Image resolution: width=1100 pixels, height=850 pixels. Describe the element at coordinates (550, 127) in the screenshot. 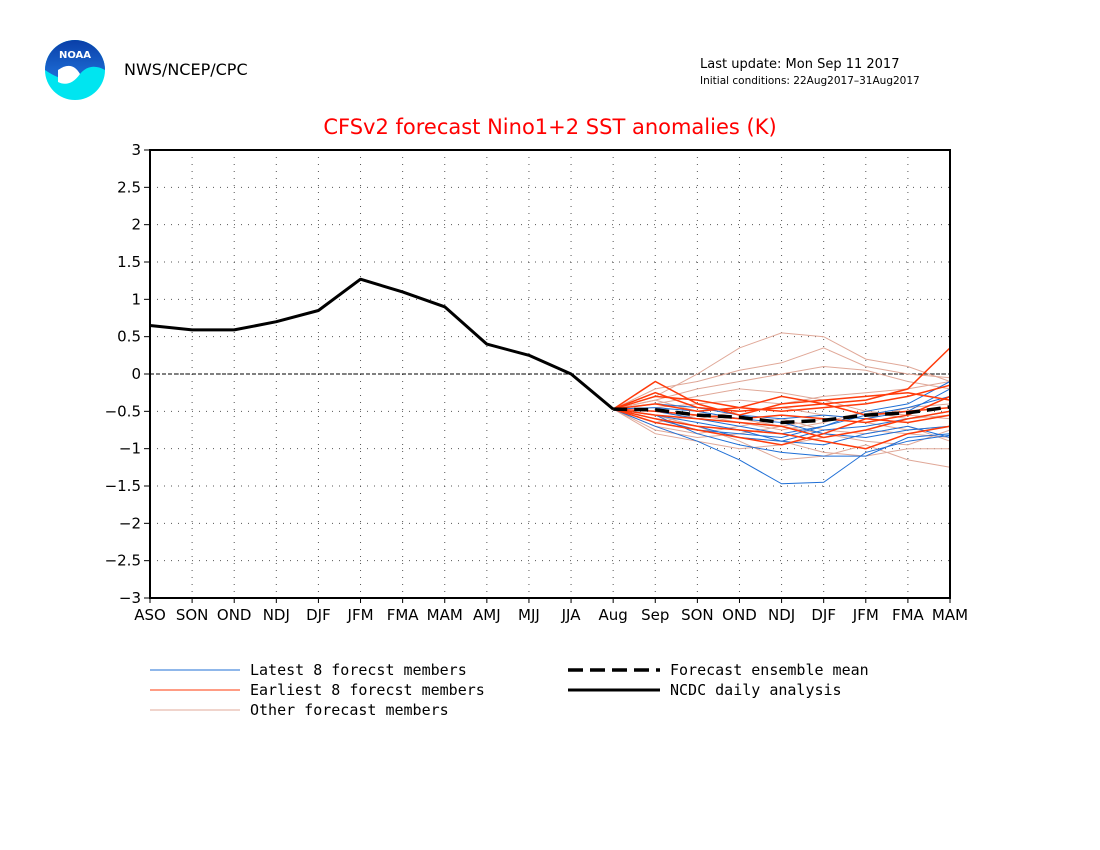

I see `chart-title: CFSv2 forecast Nino1+2 SST anomalies (K)` at that location.